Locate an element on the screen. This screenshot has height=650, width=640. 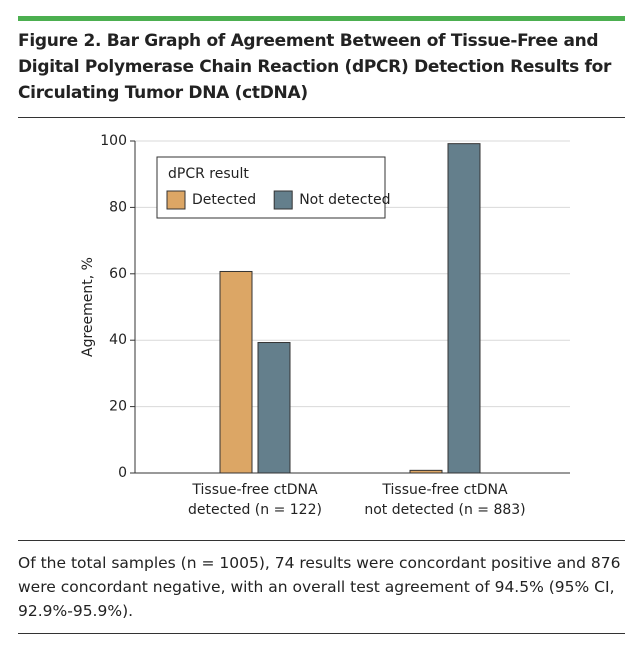
legend-box is located at coordinates (271, 187).